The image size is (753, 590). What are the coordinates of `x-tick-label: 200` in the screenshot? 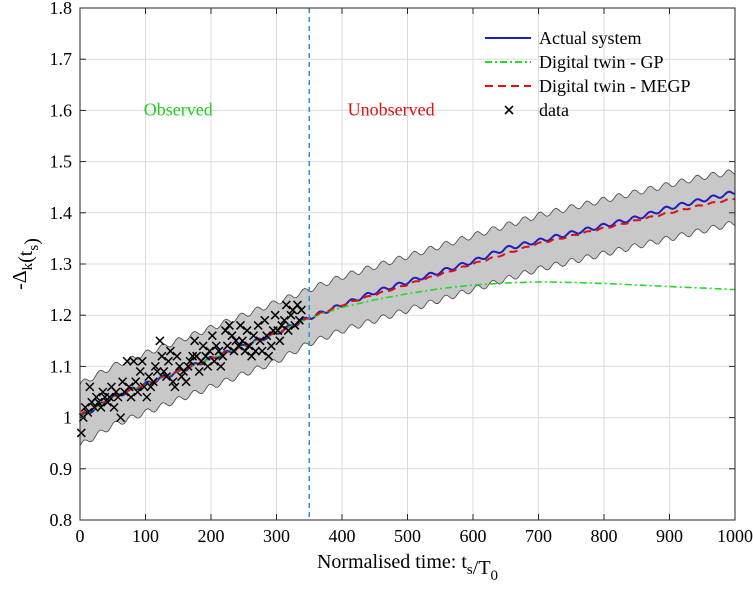 It's located at (211, 536).